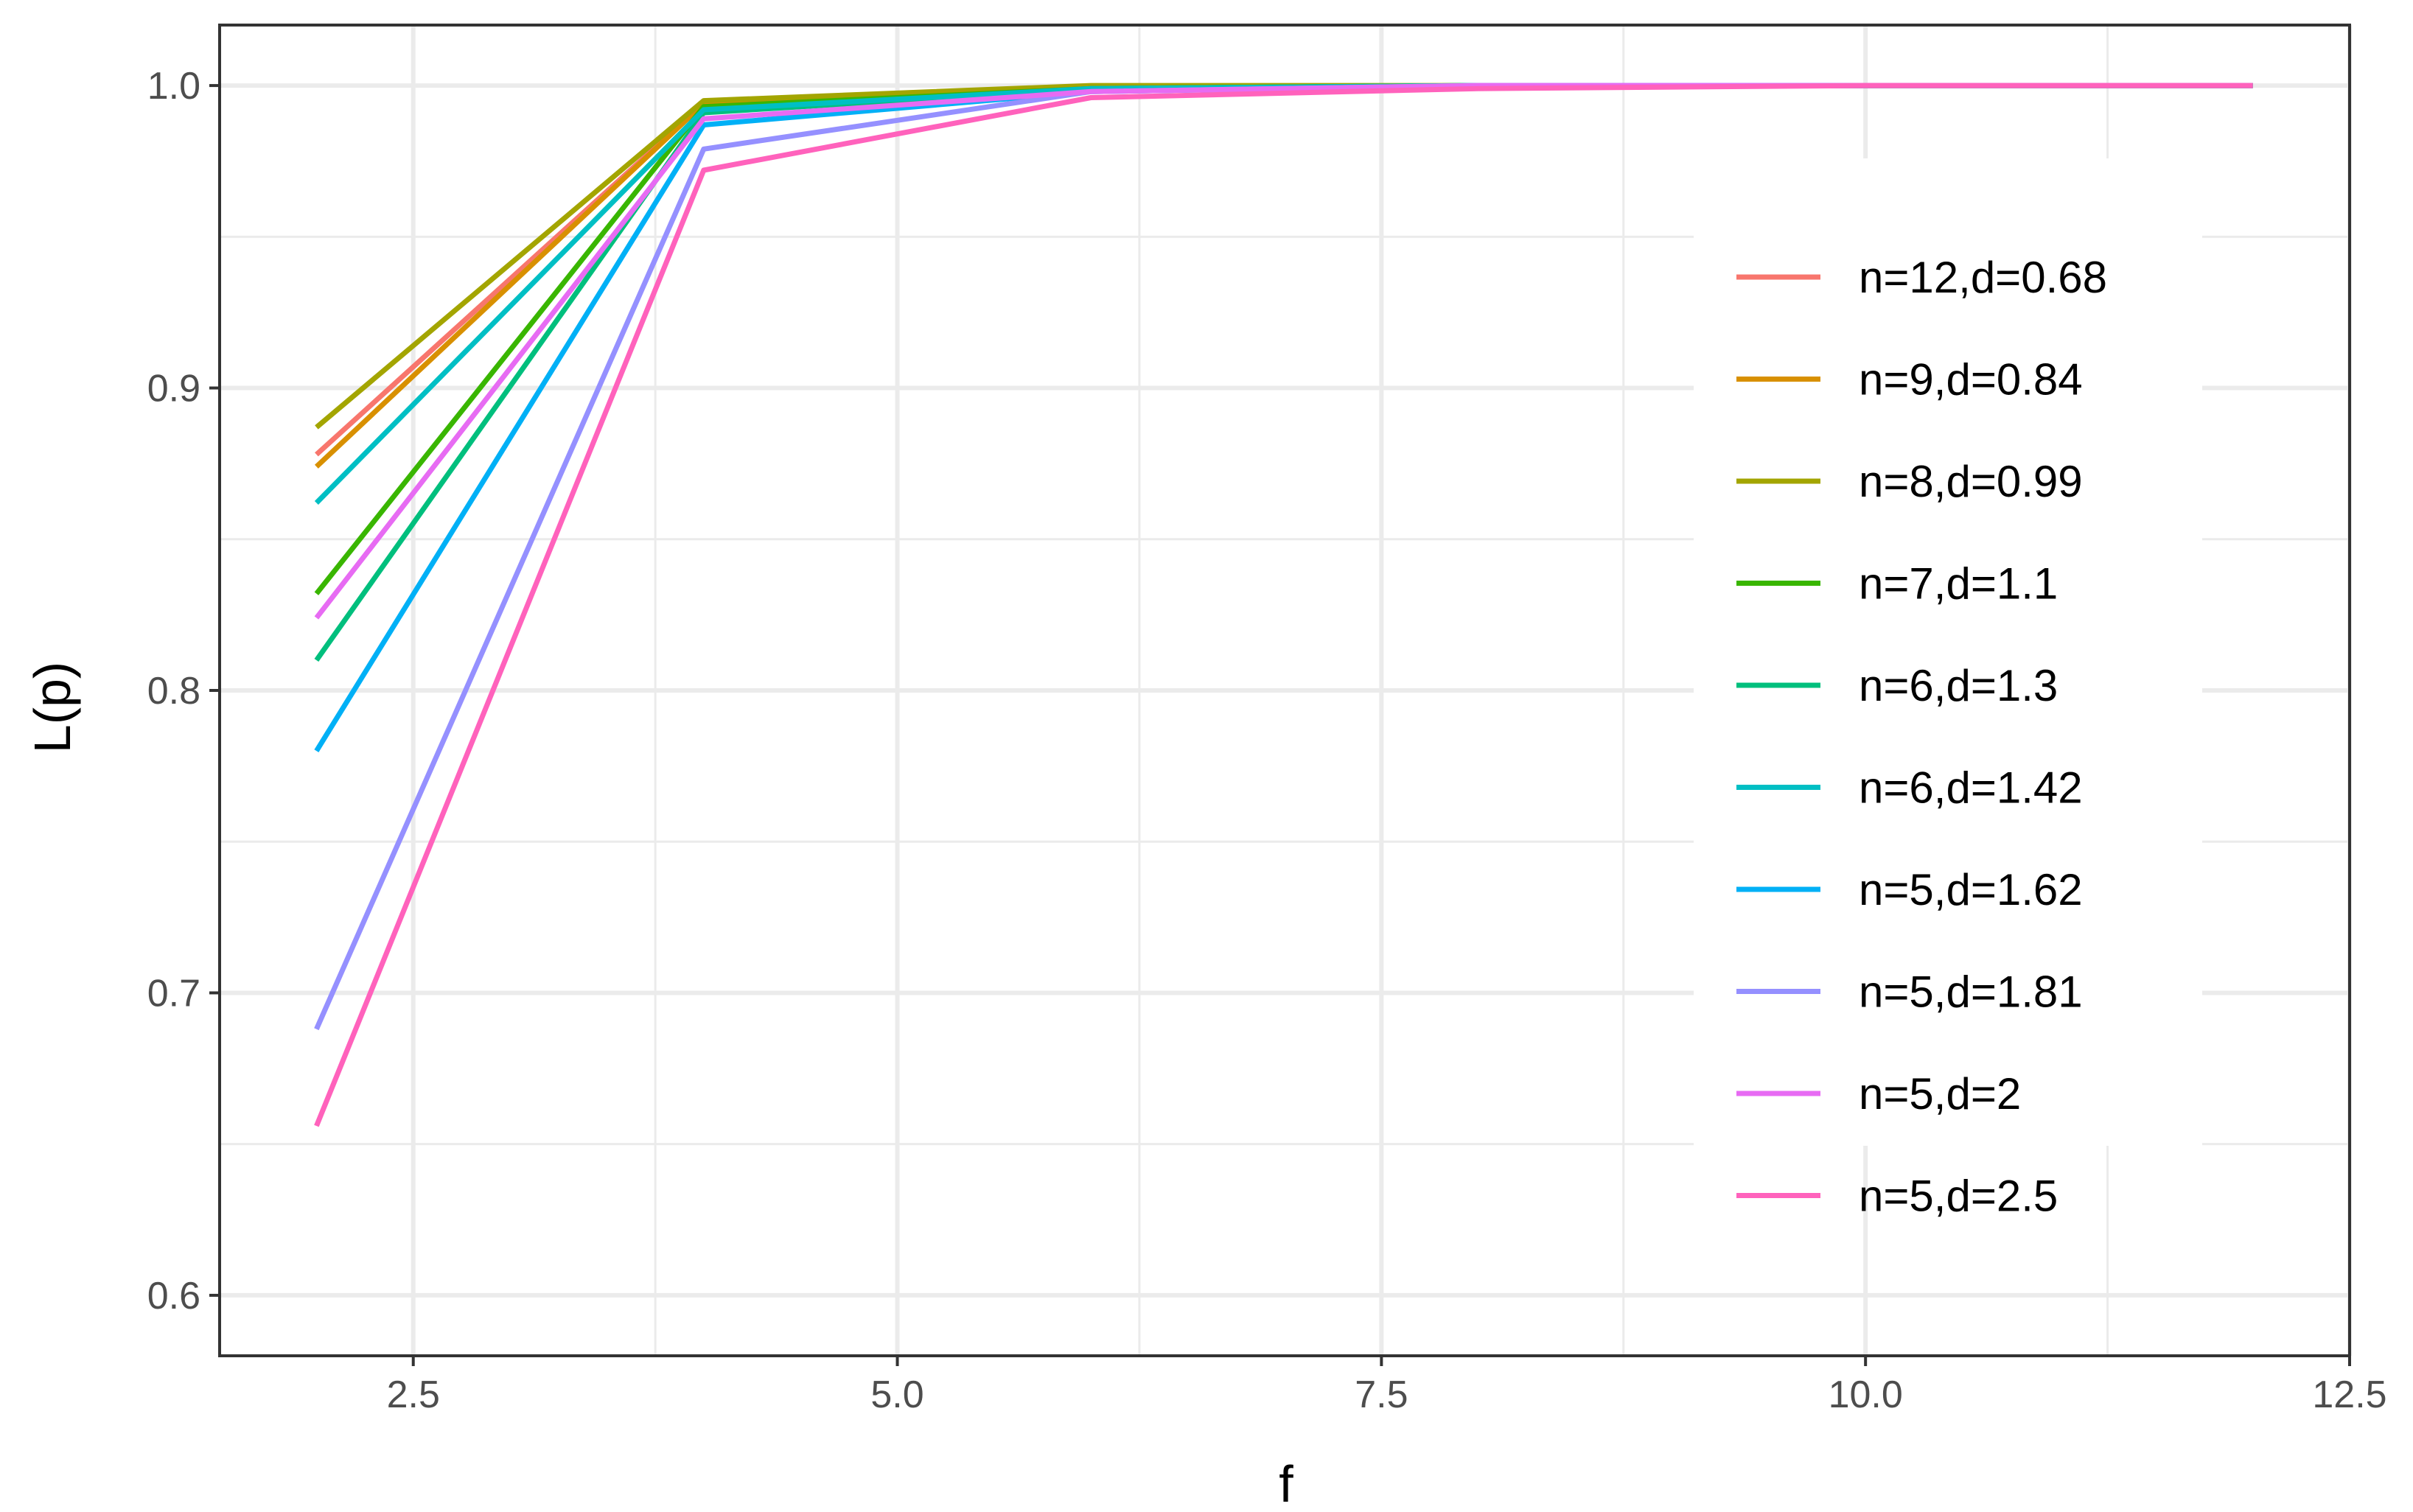 The image size is (2413, 1512). What do you see at coordinates (173, 1296) in the screenshot?
I see `y-tick-label: 0.6` at bounding box center [173, 1296].